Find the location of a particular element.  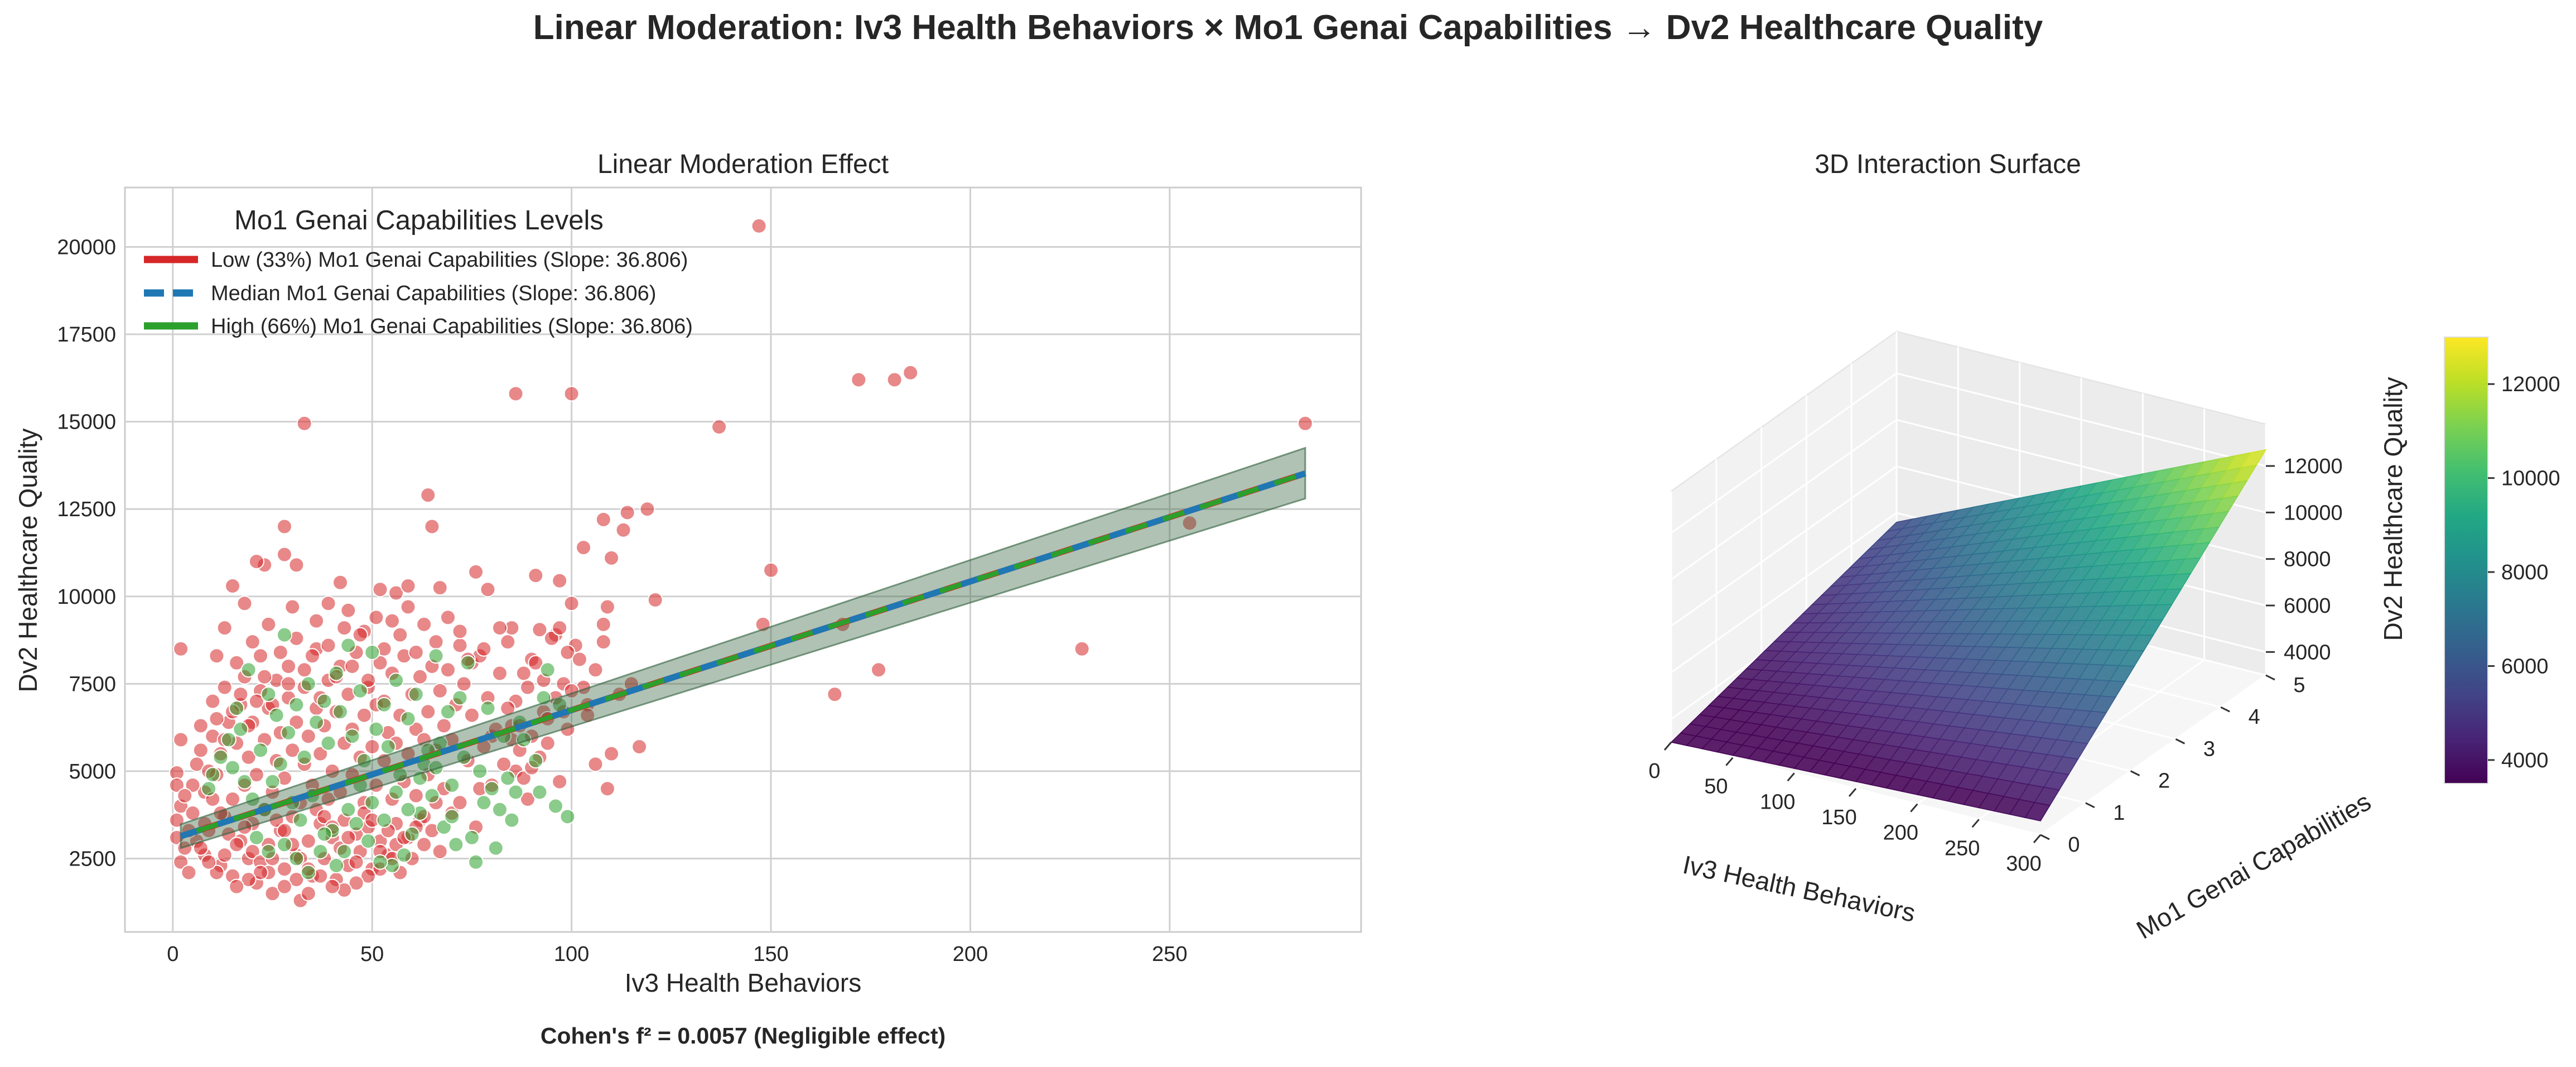

3d-z-axis-label: Dv2 Healthcare Quality is located at coordinates (2393, 509).